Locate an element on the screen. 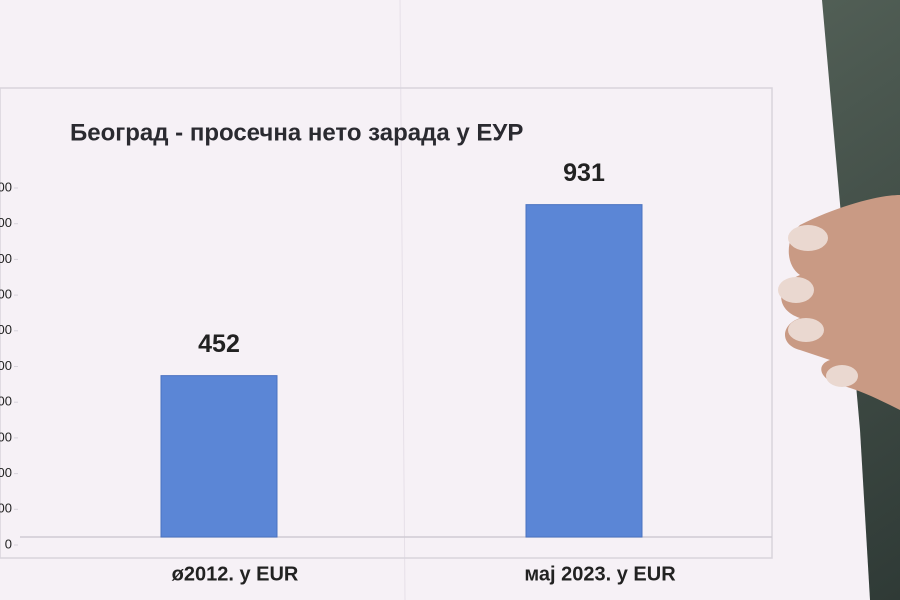 The height and width of the screenshot is (600, 900). value-label: 931 is located at coordinates (584, 173).